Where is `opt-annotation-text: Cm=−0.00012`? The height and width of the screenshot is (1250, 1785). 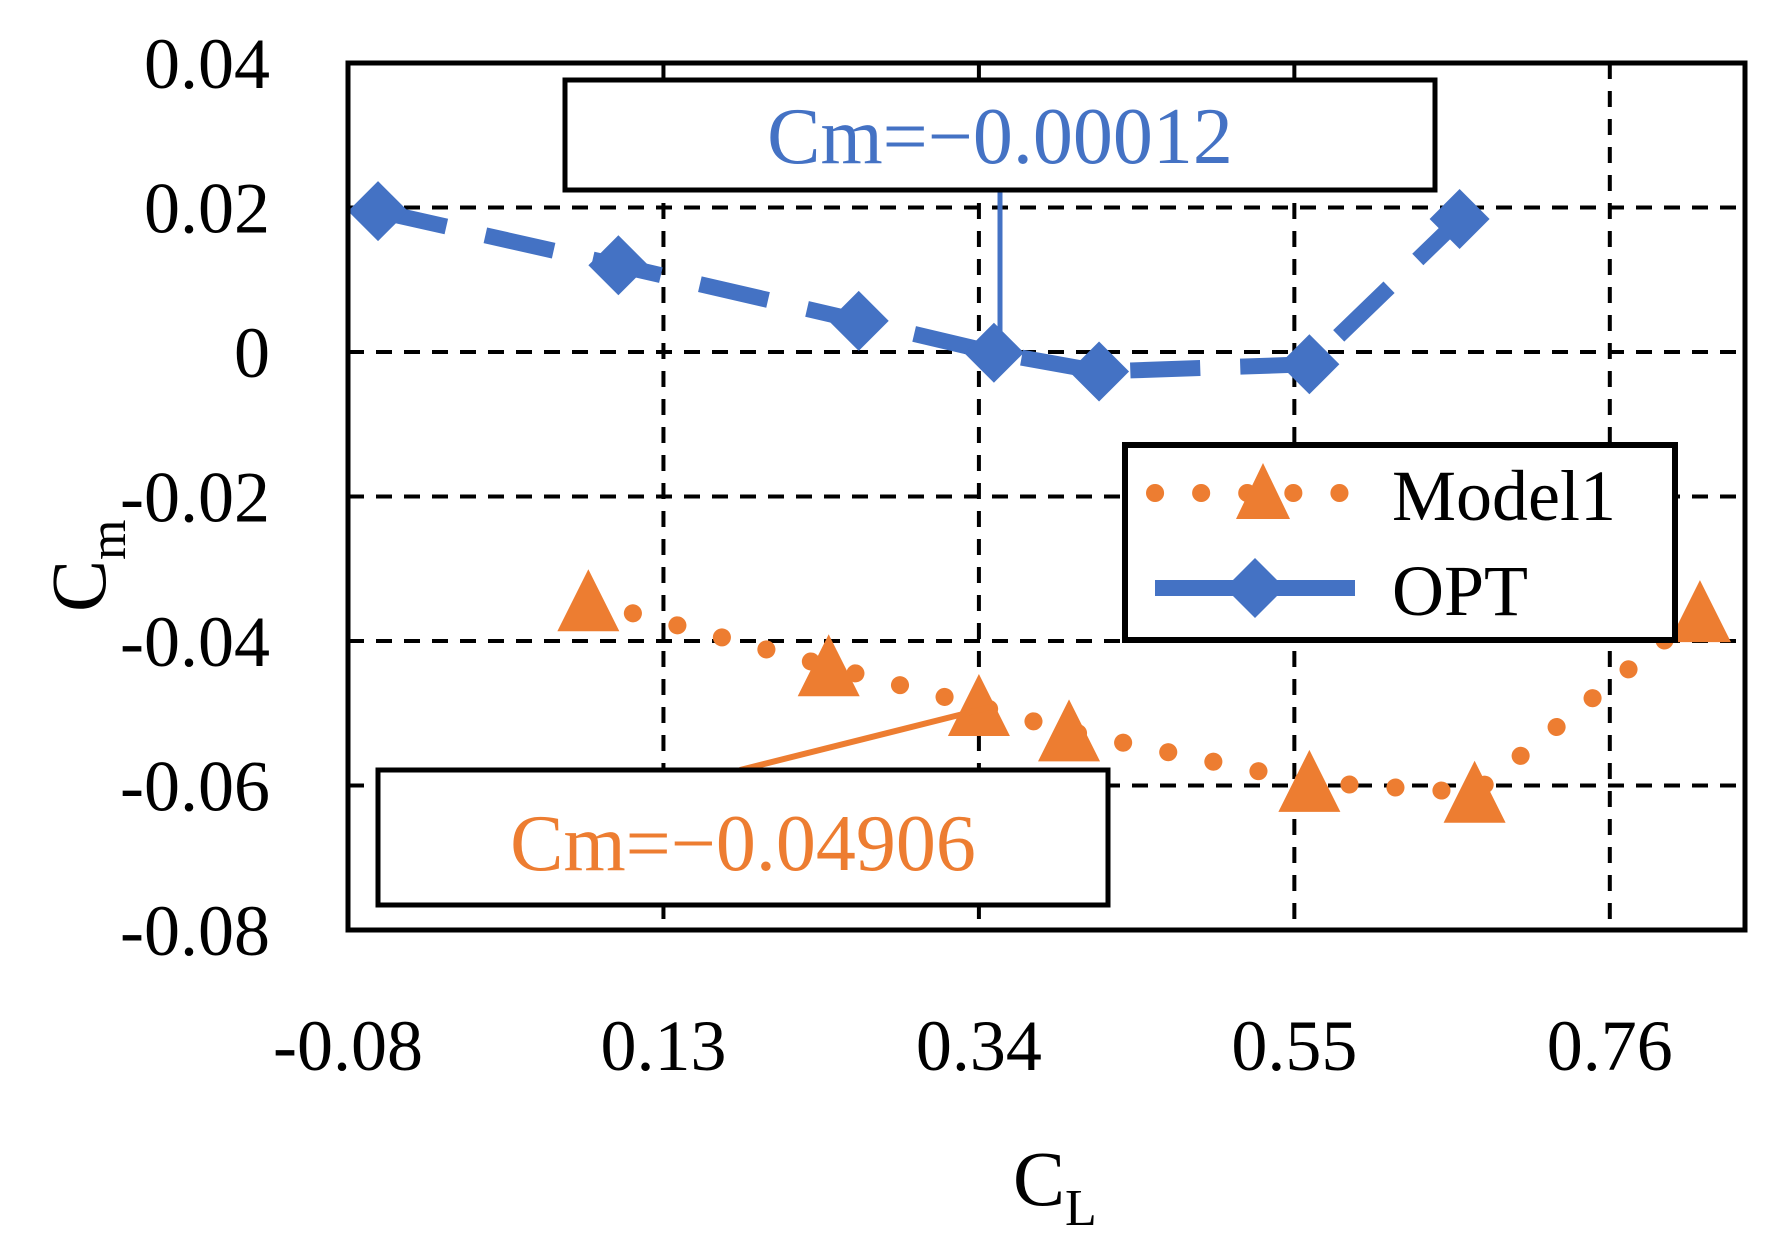 opt-annotation-text: Cm=−0.00012 is located at coordinates (1000, 137).